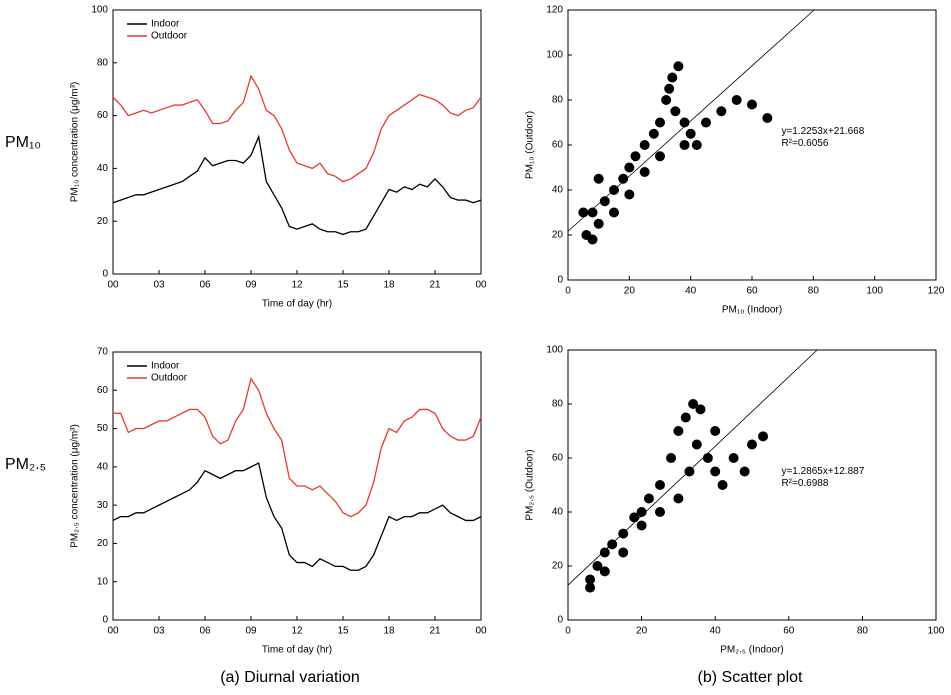  I want to click on row-label: PM₁₀, so click(23, 142).